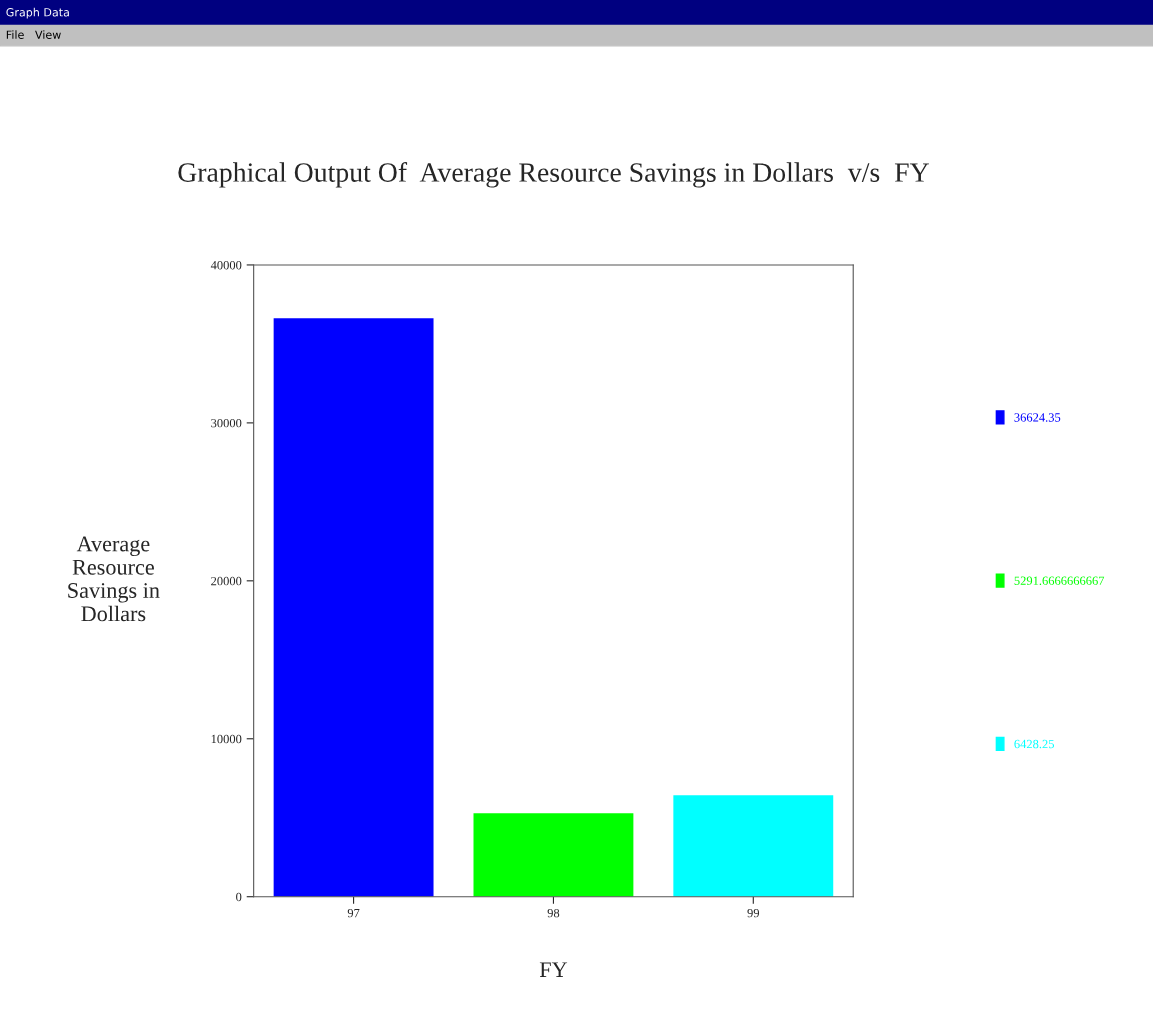 This screenshot has width=1153, height=1019. What do you see at coordinates (553, 175) in the screenshot?
I see `chart-title: Graphical Output Of Average Resource Savings in Dollars v/s FY` at bounding box center [553, 175].